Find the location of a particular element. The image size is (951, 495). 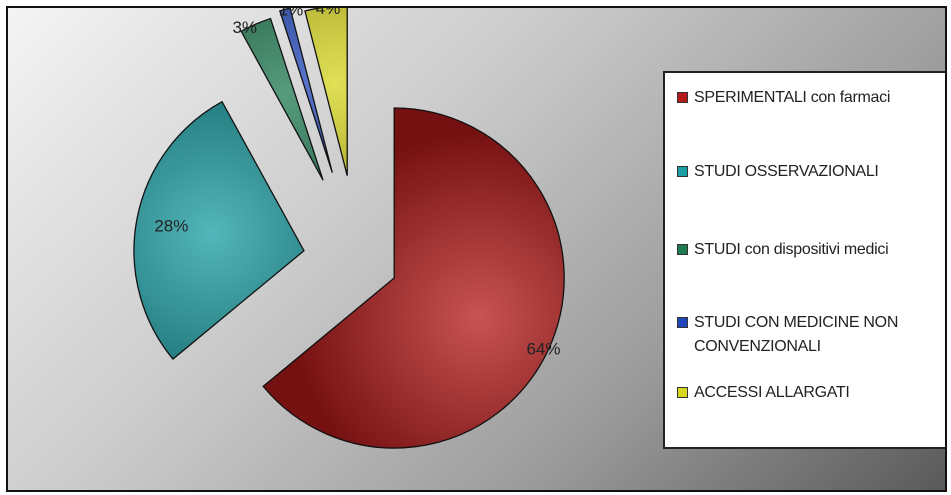

legend-label-medicine-non-convenzionali: STUDI CON MEDICINE NON CONVENZIONALI is located at coordinates (796, 334).